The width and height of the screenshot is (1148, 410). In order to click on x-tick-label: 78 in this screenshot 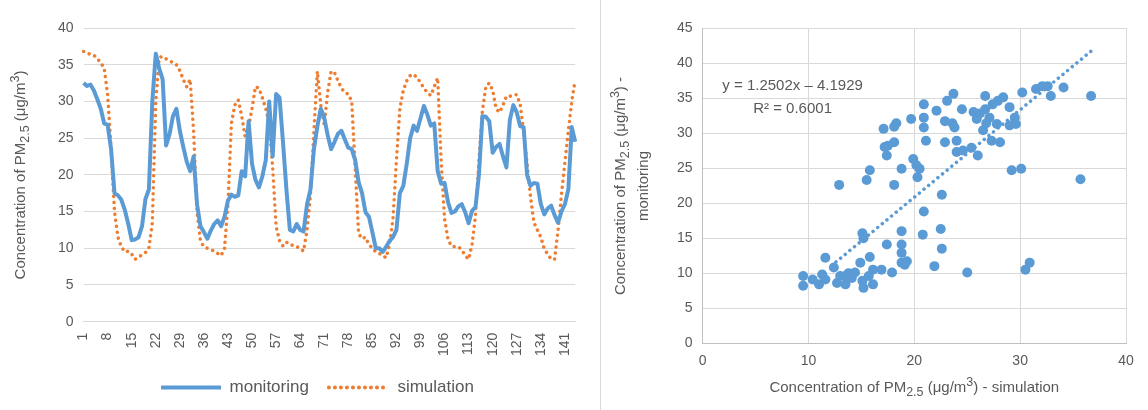, I will do `click(347, 340)`.